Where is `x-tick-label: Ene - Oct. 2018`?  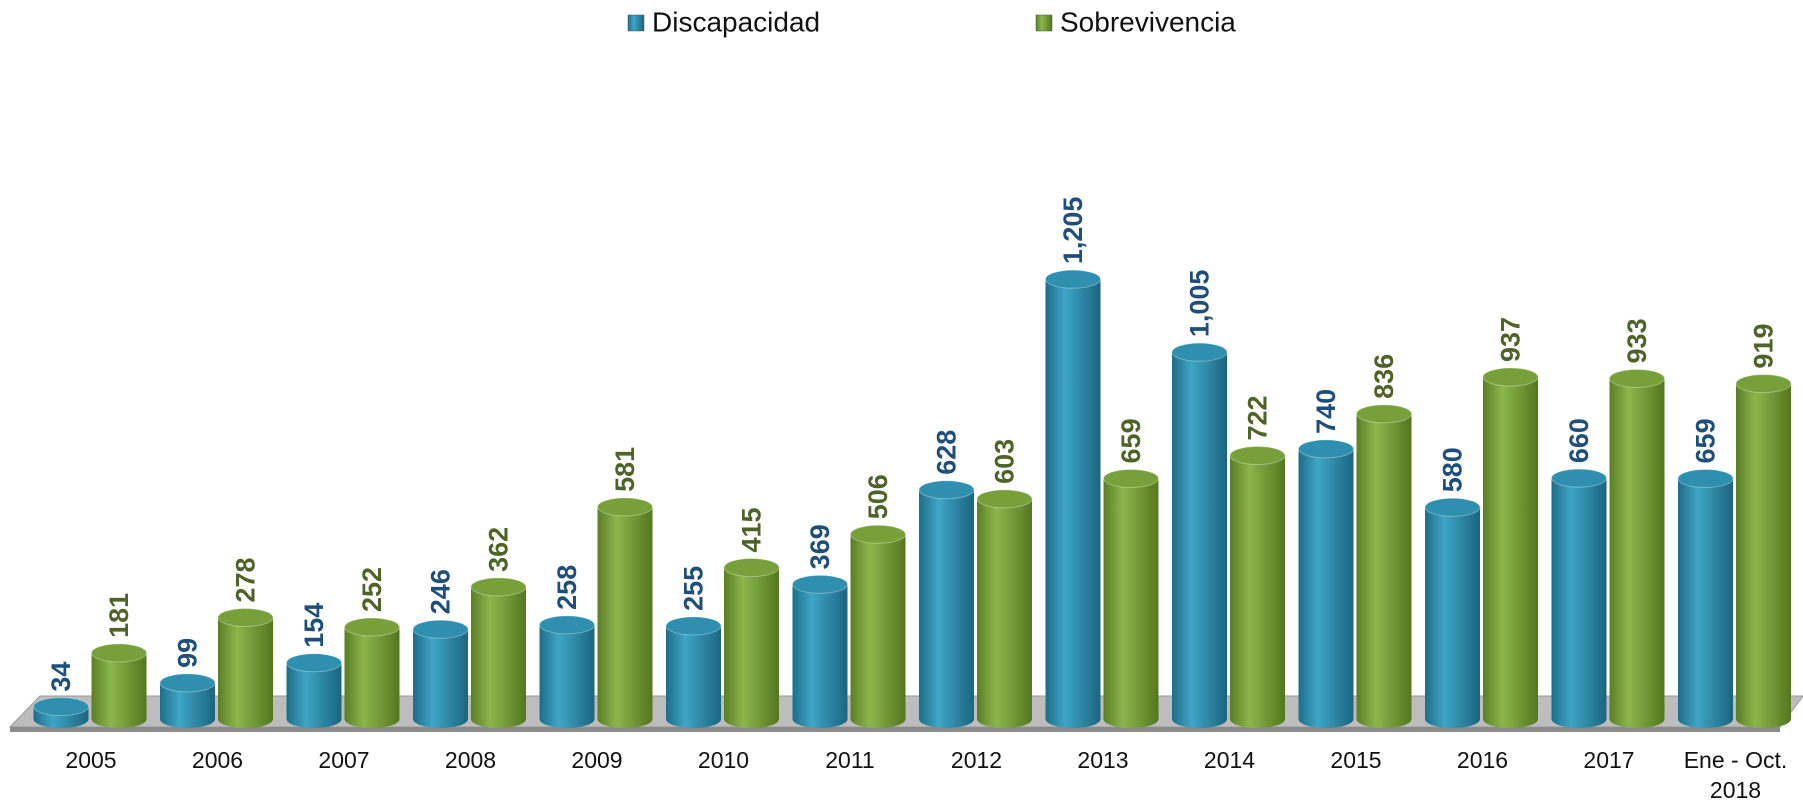 x-tick-label: Ene - Oct. 2018 is located at coordinates (1735, 775).